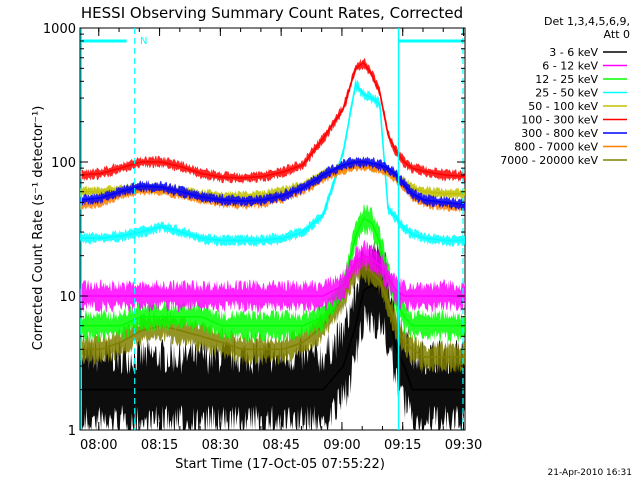 Image resolution: width=640 pixels, height=480 pixels. What do you see at coordinates (566, 93) in the screenshot?
I see `legend-item-label: 25 - 50 keV` at bounding box center [566, 93].